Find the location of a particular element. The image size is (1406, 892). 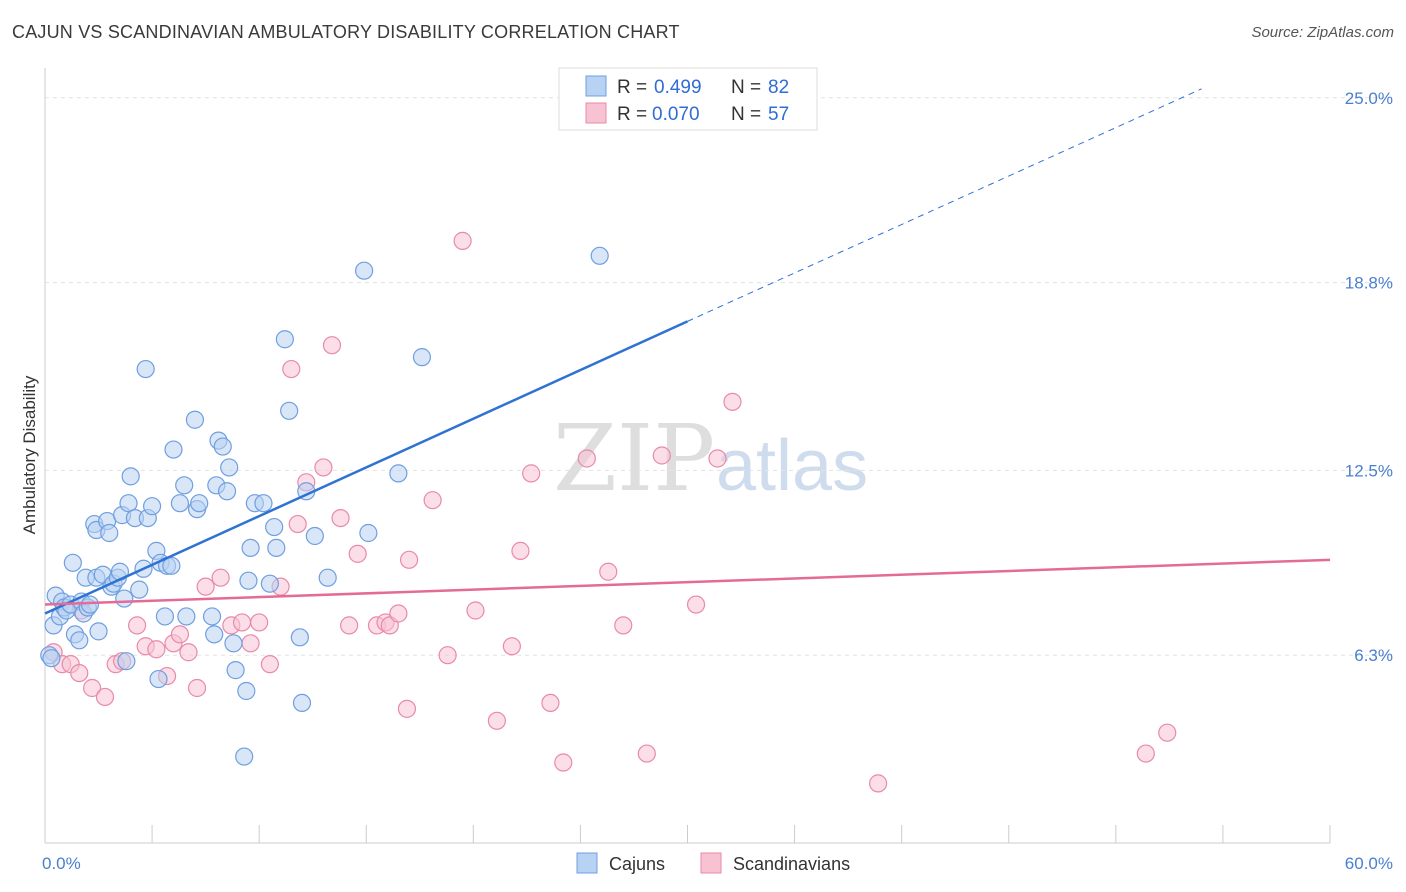

y-tick-label-3: 25.0% is located at coordinates (1369, 98).